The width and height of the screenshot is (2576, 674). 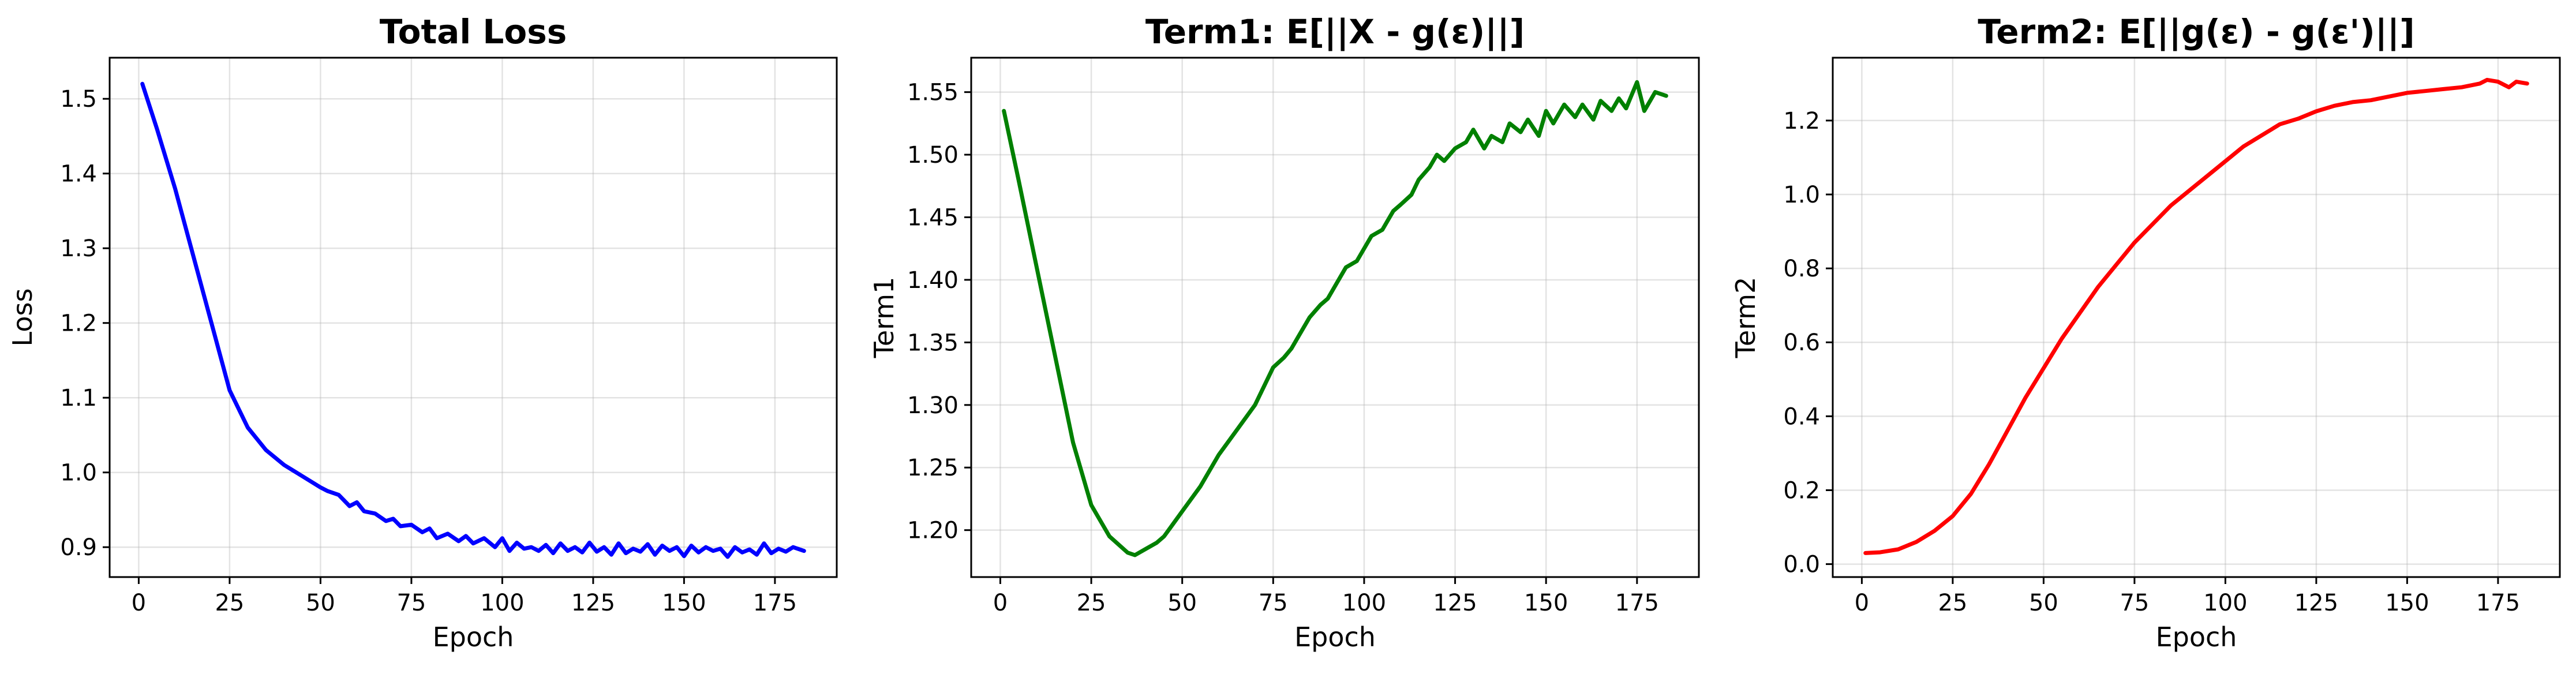 What do you see at coordinates (2196, 32) in the screenshot?
I see `chart-title: Term2: E[||g(ε) - g(ε')||]` at bounding box center [2196, 32].